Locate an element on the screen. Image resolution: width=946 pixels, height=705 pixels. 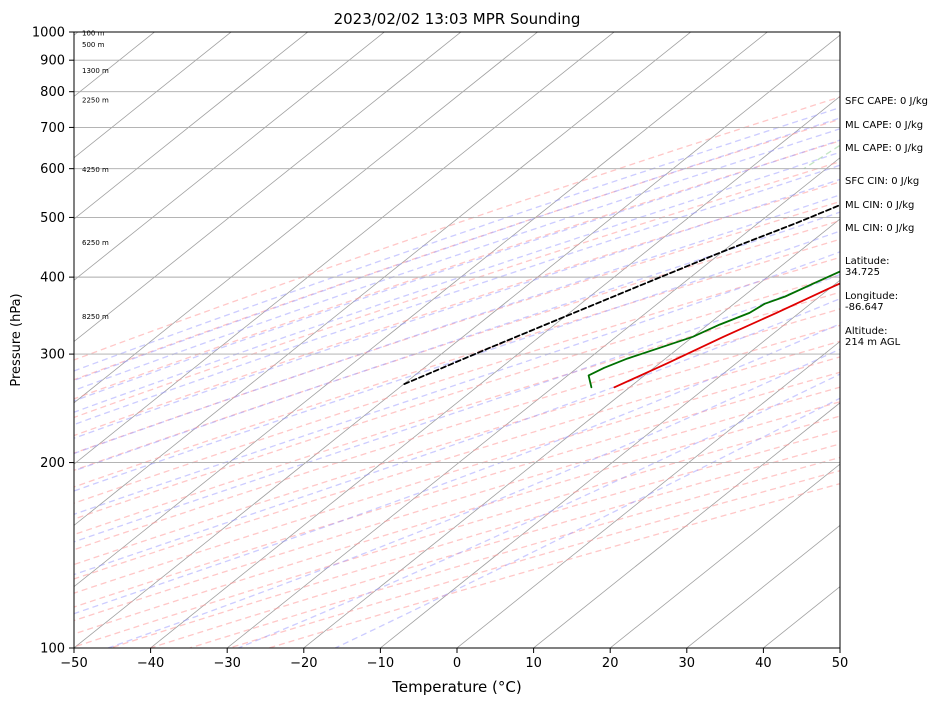
y-tick-label: 300 is located at coordinates (52, 355).